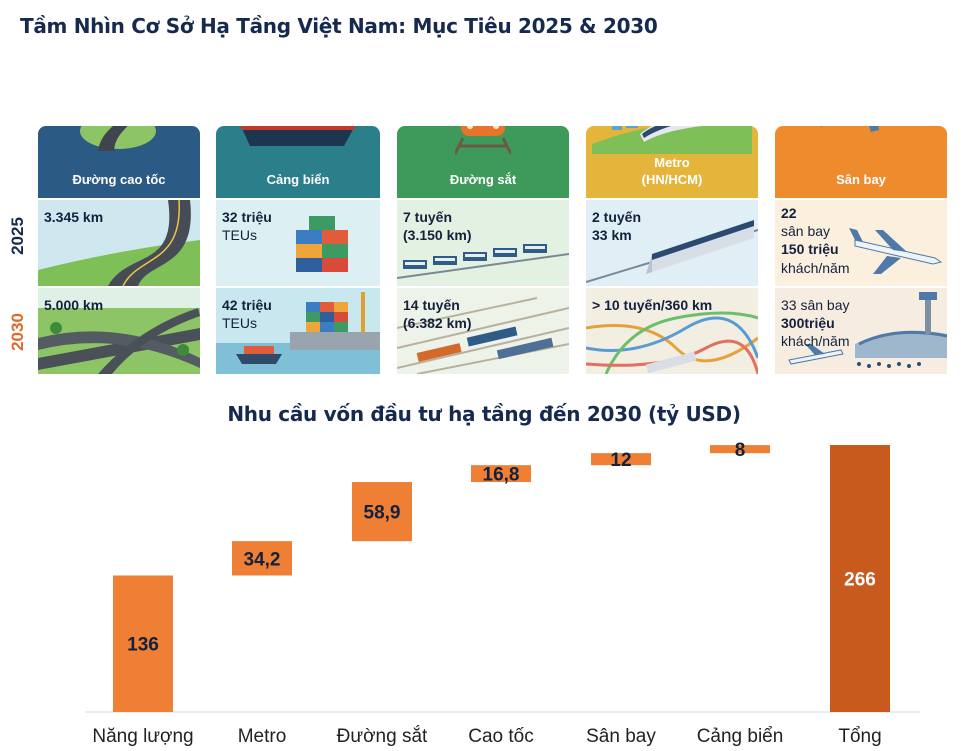  I want to click on road-scene, so click(119, 243).